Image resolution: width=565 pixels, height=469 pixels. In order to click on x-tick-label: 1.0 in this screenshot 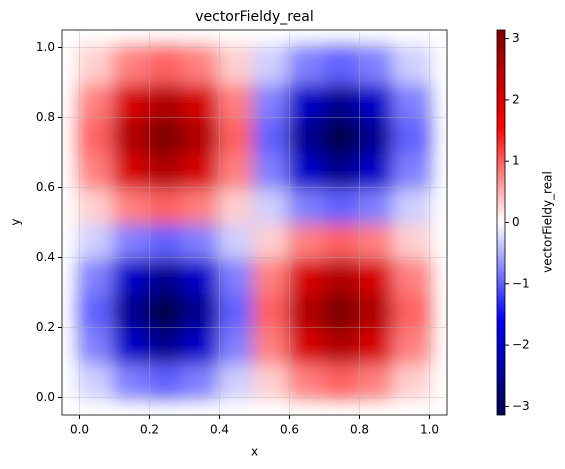, I will do `click(429, 430)`.